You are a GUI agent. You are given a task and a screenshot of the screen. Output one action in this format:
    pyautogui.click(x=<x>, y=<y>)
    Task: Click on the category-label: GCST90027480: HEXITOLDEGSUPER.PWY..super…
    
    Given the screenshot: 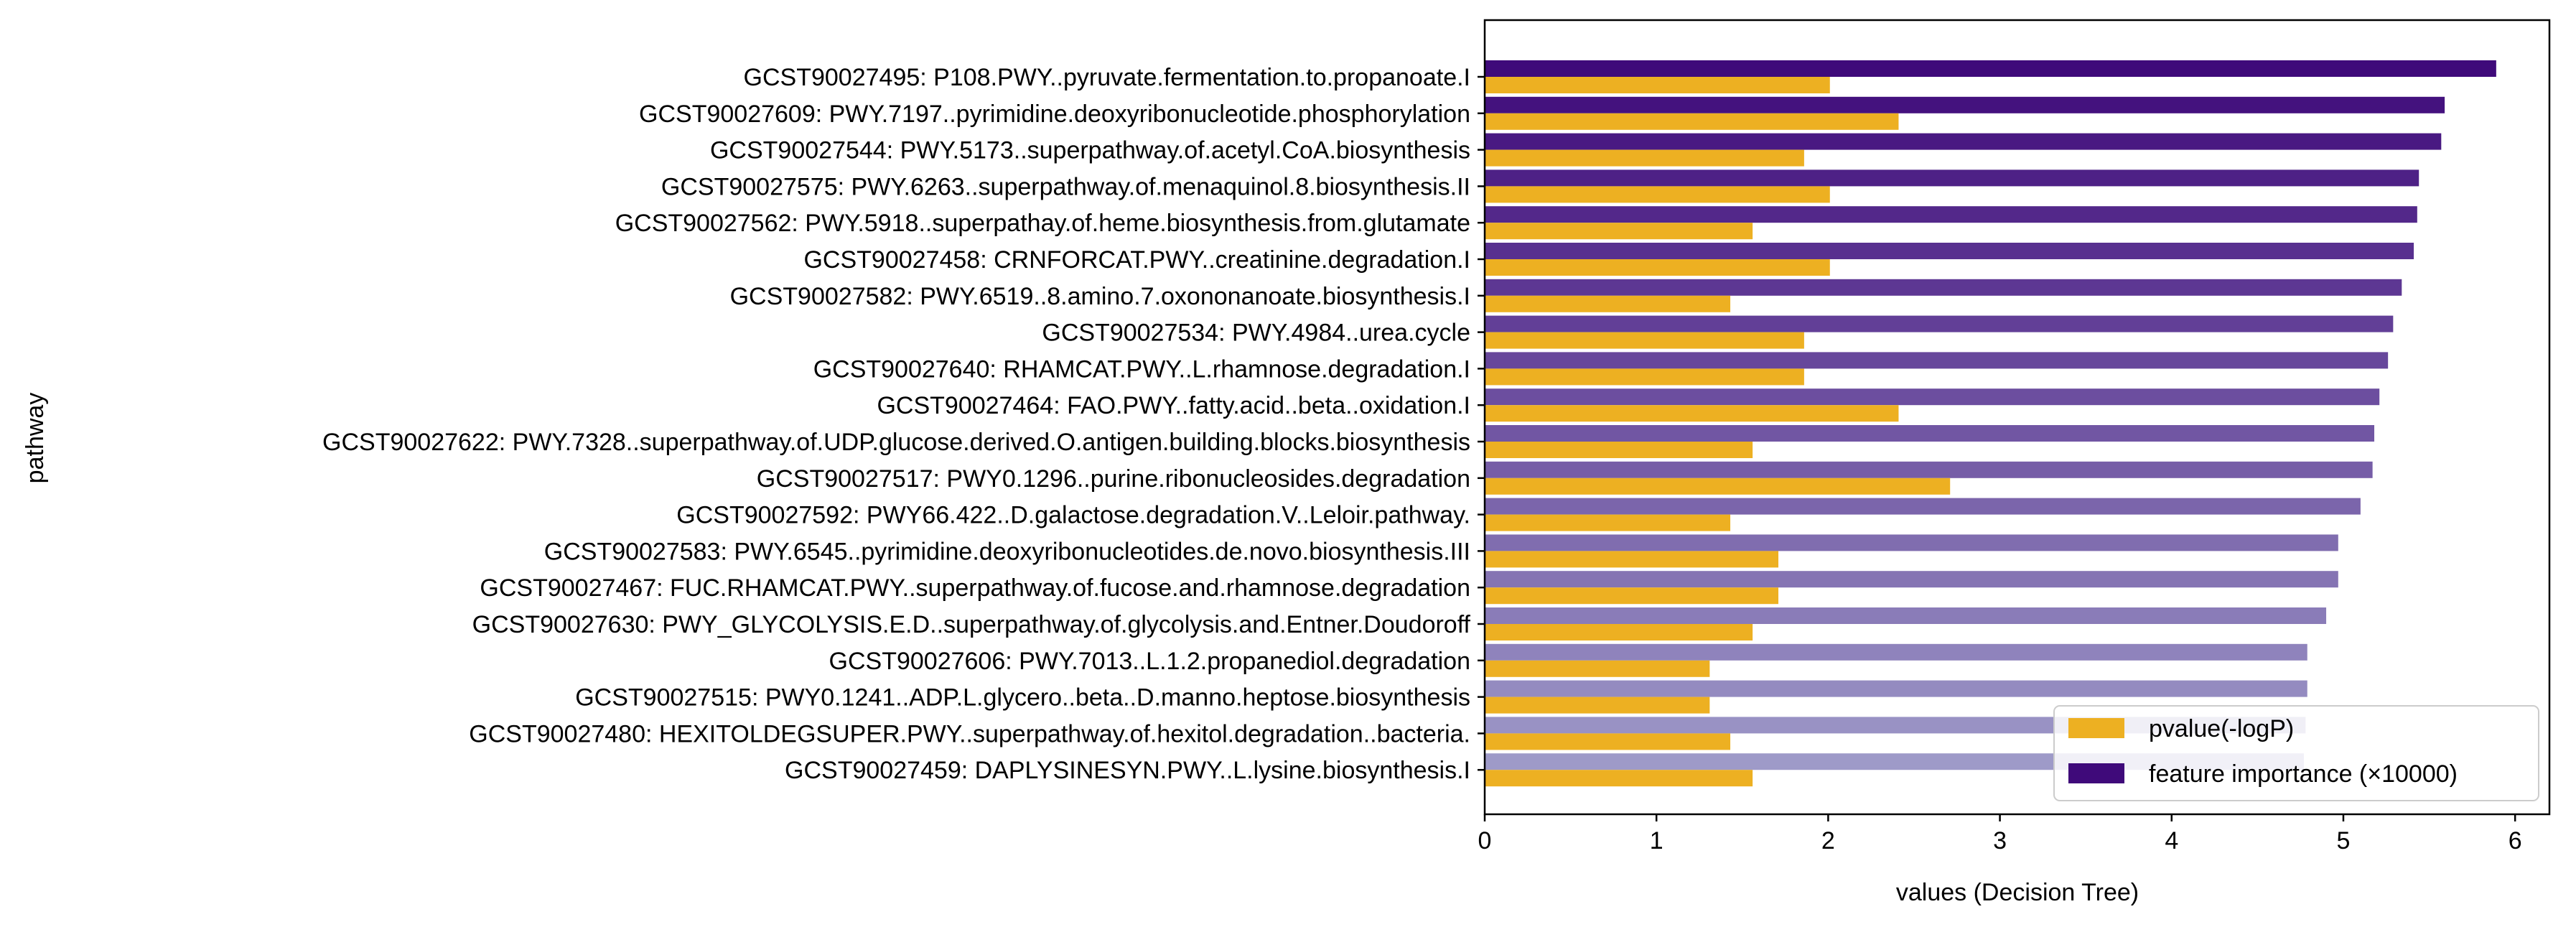 What is the action you would take?
    pyautogui.click(x=969, y=733)
    